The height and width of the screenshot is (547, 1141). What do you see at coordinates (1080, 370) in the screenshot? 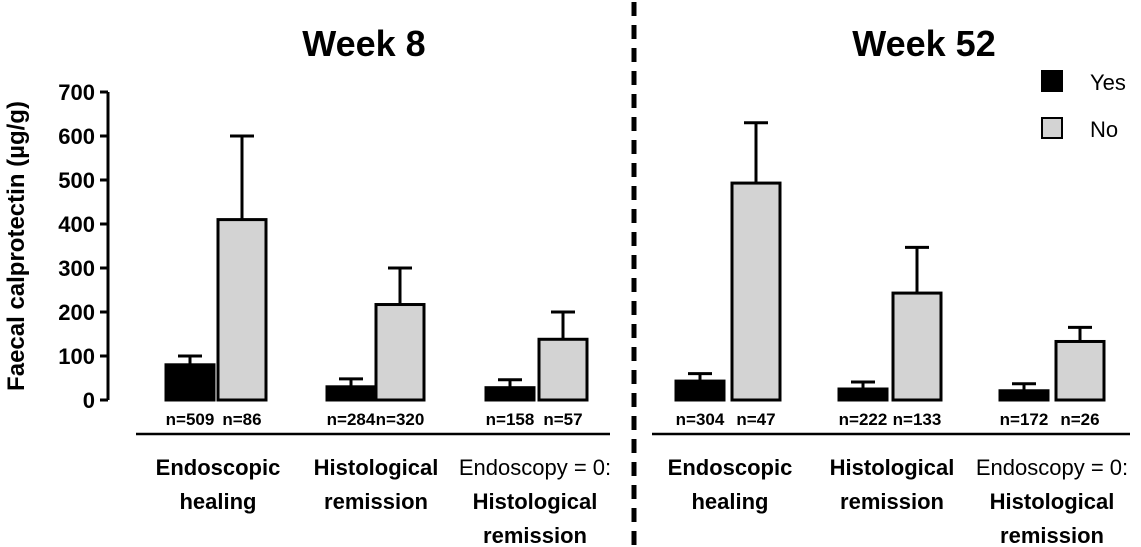
I see `bar-p1-g2-no` at bounding box center [1080, 370].